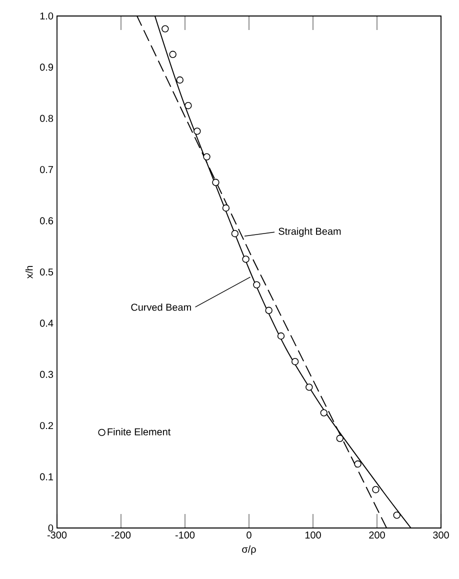  I want to click on y-tick-label: 0.6, so click(47, 220).